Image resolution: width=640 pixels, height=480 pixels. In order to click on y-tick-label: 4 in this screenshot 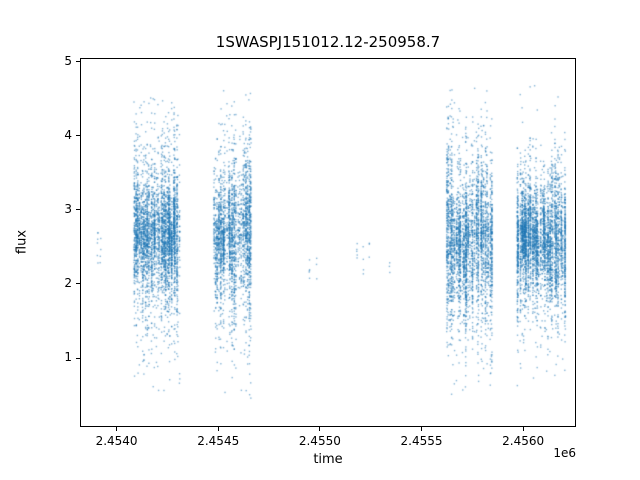, I will do `click(68, 134)`.